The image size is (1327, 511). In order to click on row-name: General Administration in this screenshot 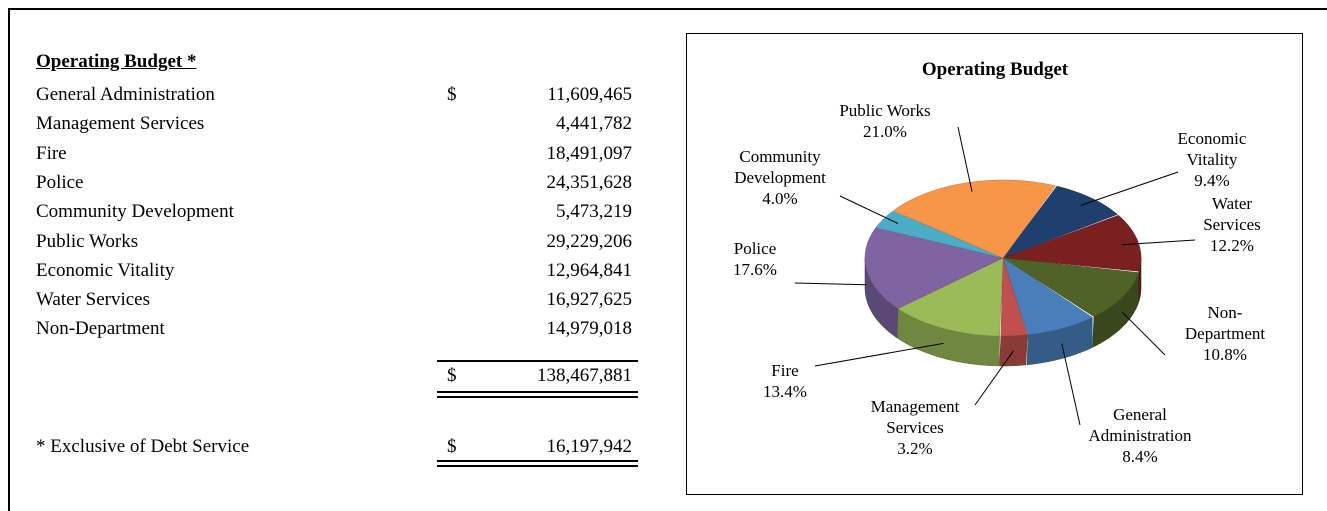, I will do `click(125, 94)`.